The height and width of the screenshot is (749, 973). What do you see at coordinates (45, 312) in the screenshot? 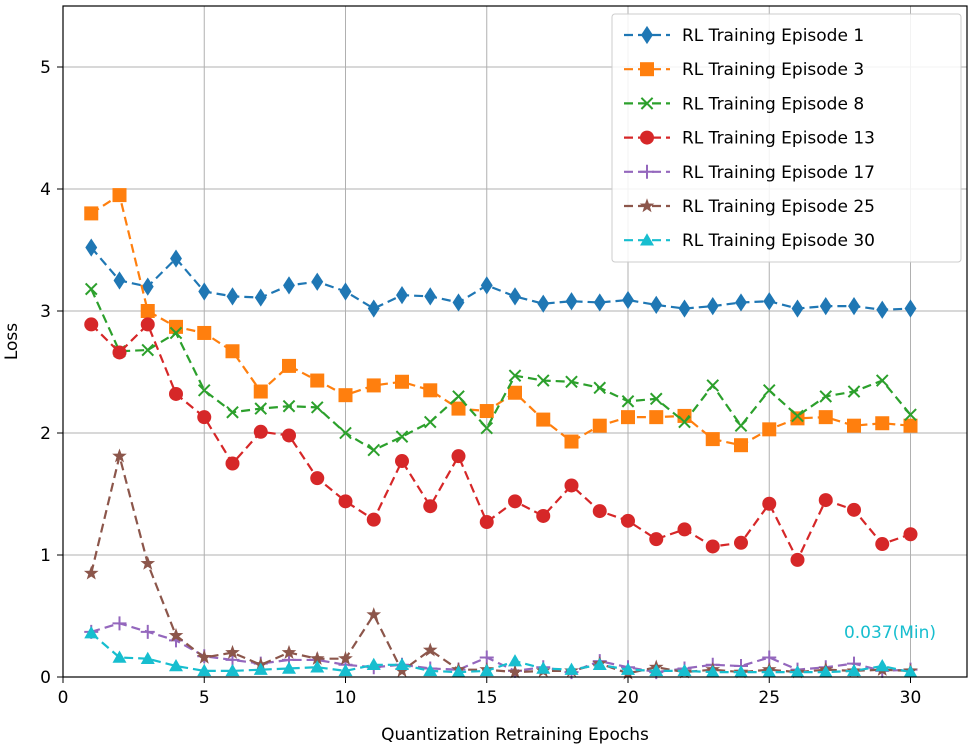
I see `y-tick-label: 3` at bounding box center [45, 312].